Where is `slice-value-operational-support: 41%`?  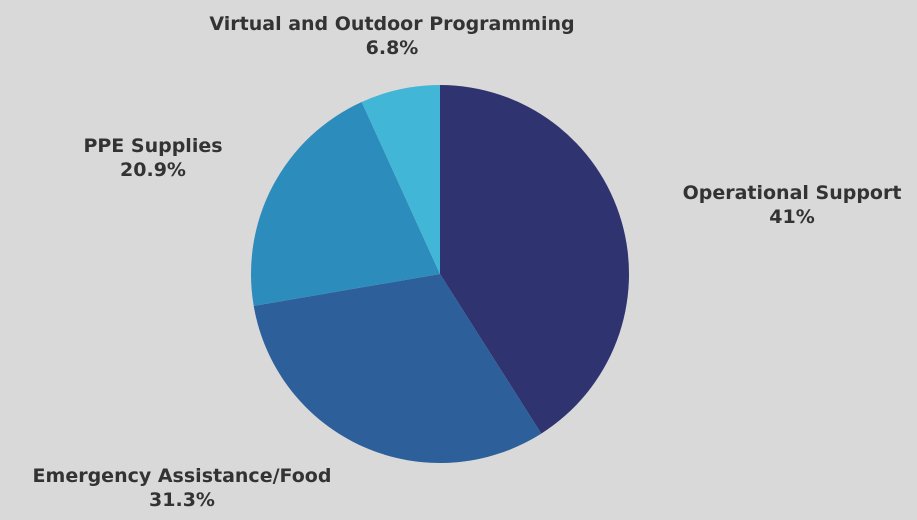 slice-value-operational-support: 41% is located at coordinates (791, 217).